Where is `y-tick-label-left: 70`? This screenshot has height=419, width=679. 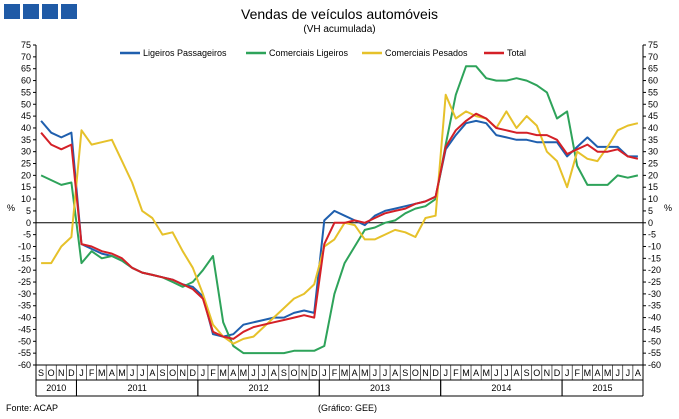 y-tick-label-left: 70 is located at coordinates (26, 57).